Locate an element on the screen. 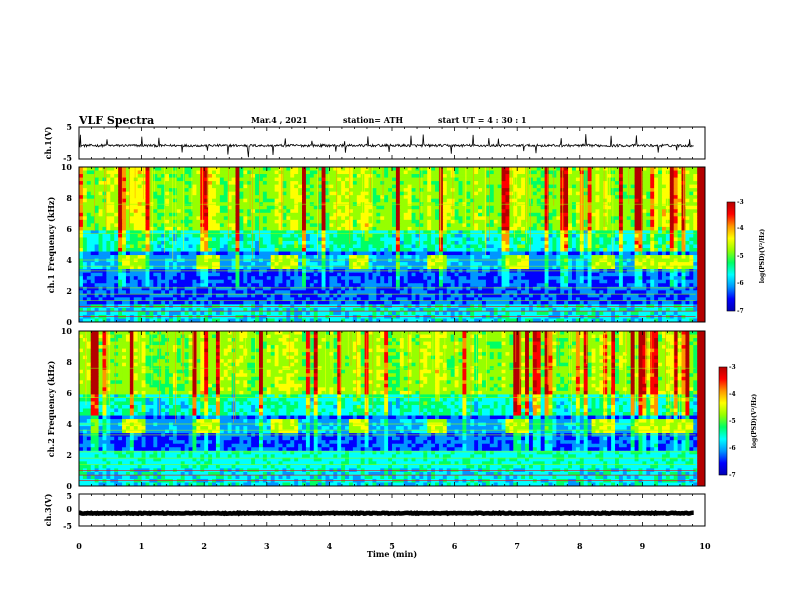 The height and width of the screenshot is (612, 792). date-label: Mar.4 , 2021 is located at coordinates (279, 120).